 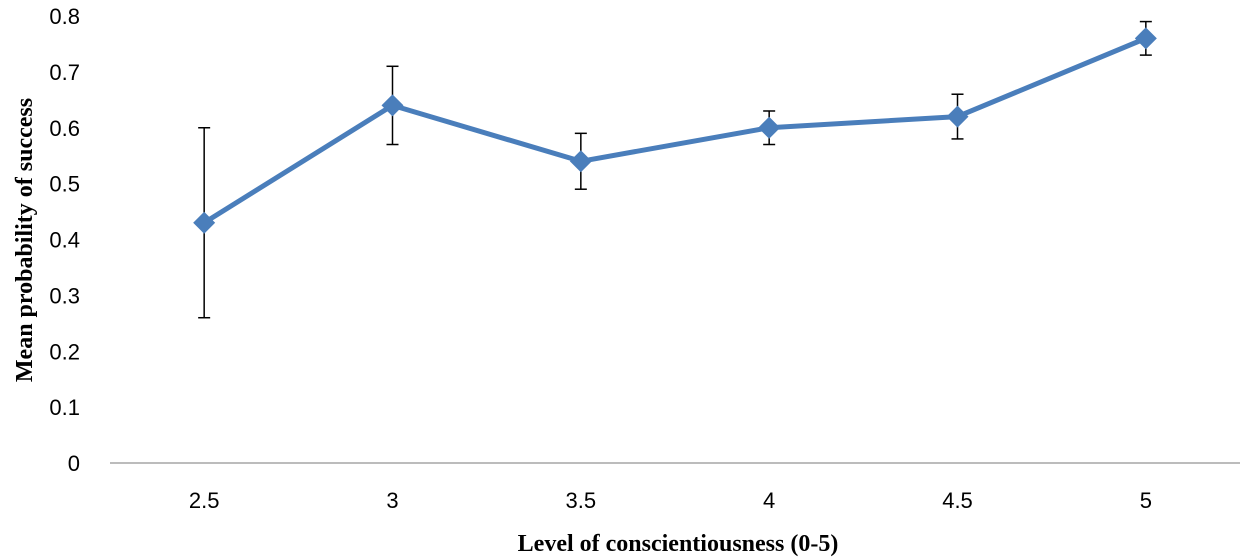 What do you see at coordinates (64, 128) in the screenshot?
I see `y-tick-label: 0.6` at bounding box center [64, 128].